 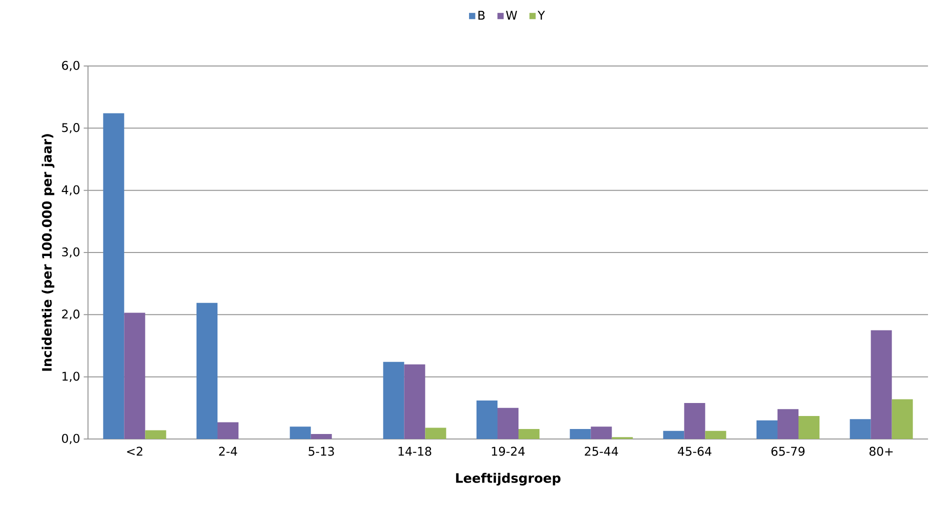 What do you see at coordinates (601, 451) in the screenshot?
I see `x-tick-label: 25-44` at bounding box center [601, 451].